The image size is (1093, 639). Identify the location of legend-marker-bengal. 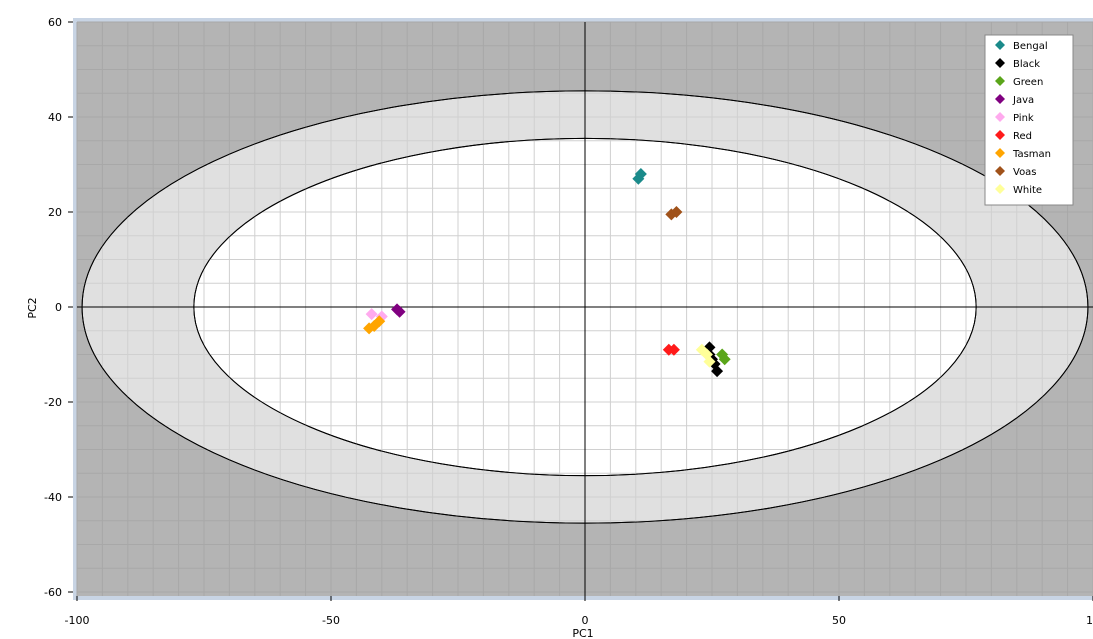
(1000, 45).